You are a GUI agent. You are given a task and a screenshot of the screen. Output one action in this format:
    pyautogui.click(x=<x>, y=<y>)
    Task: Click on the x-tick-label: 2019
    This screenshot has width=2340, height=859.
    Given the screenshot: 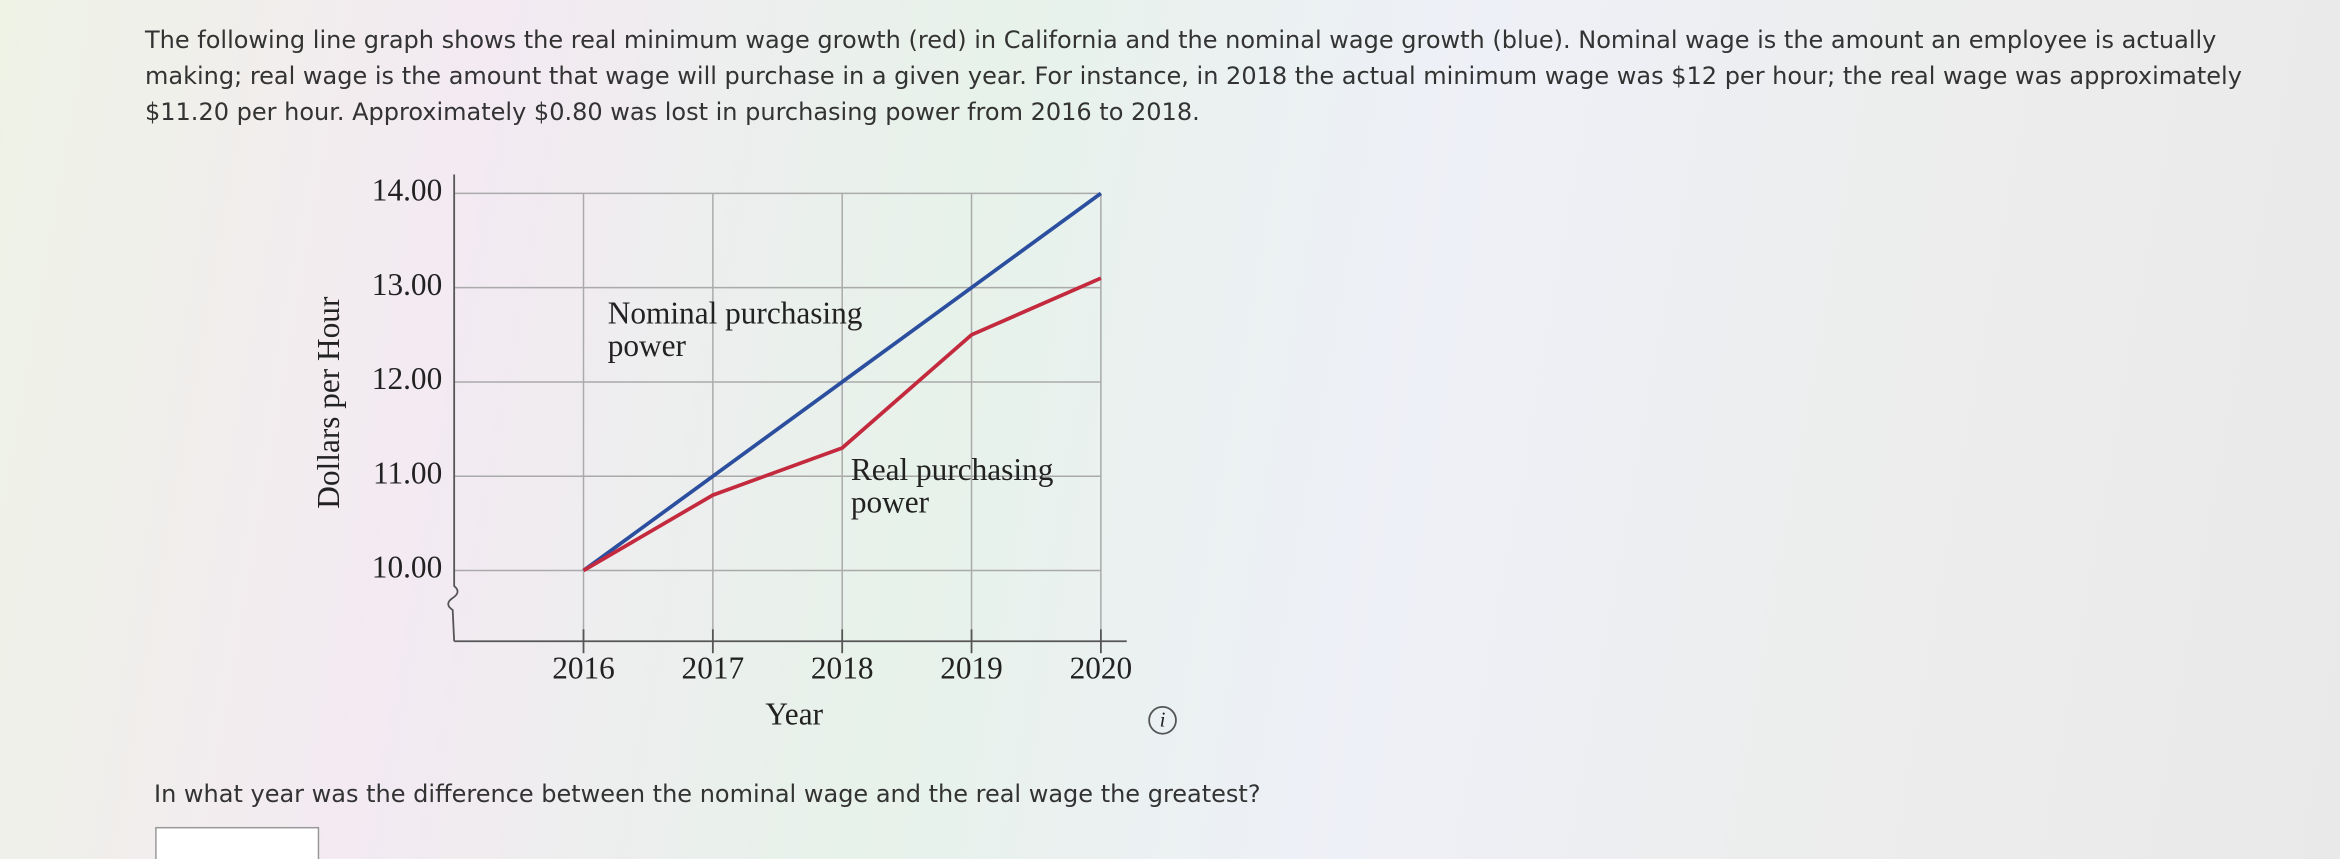 What is the action you would take?
    pyautogui.click(x=971, y=667)
    